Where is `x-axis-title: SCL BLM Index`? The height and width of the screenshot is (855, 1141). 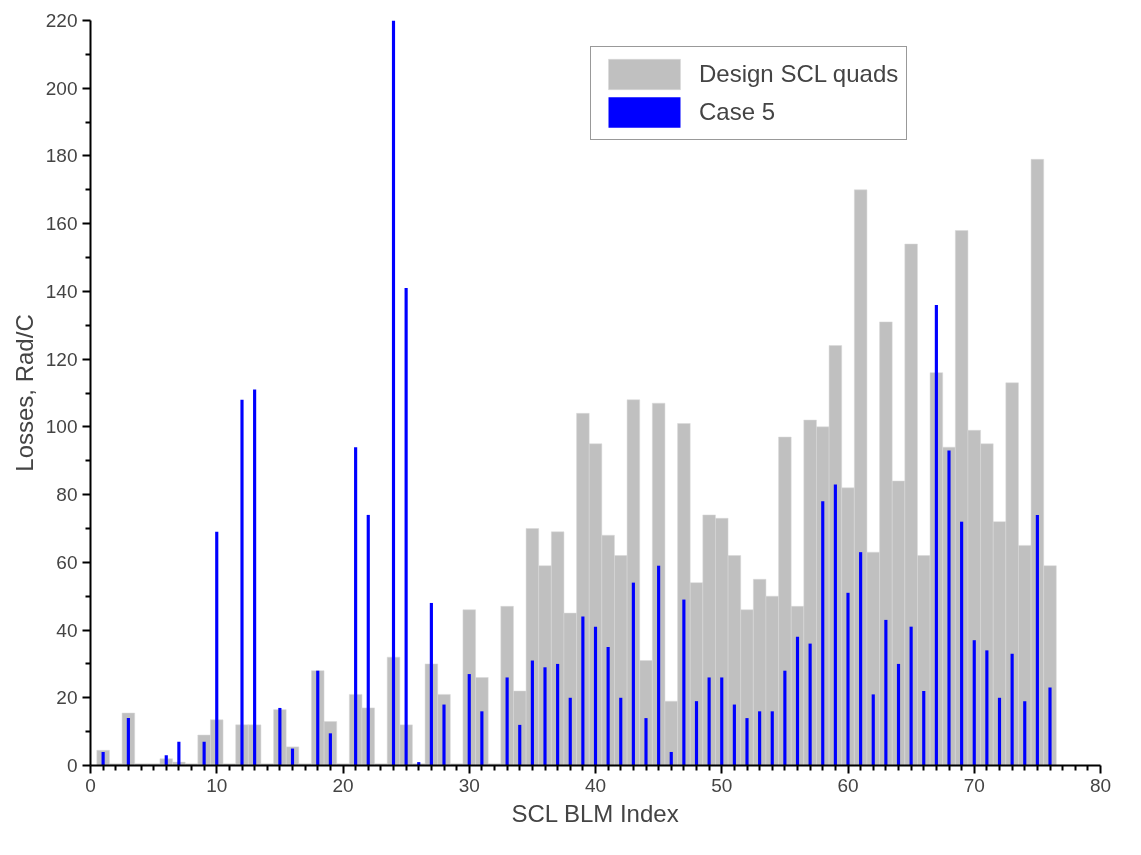 x-axis-title: SCL BLM Index is located at coordinates (595, 813).